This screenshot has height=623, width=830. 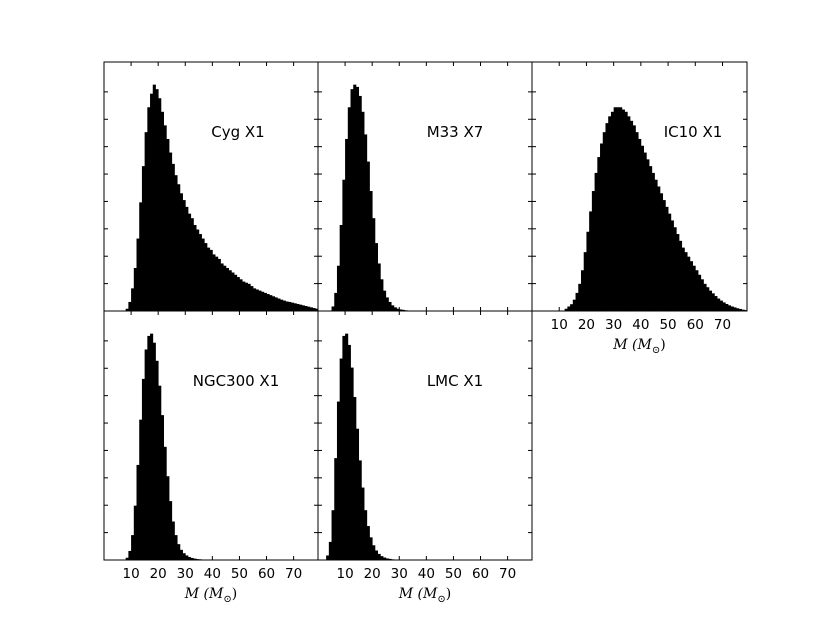 I want to click on x-tick-label: 30, so click(x=613, y=325).